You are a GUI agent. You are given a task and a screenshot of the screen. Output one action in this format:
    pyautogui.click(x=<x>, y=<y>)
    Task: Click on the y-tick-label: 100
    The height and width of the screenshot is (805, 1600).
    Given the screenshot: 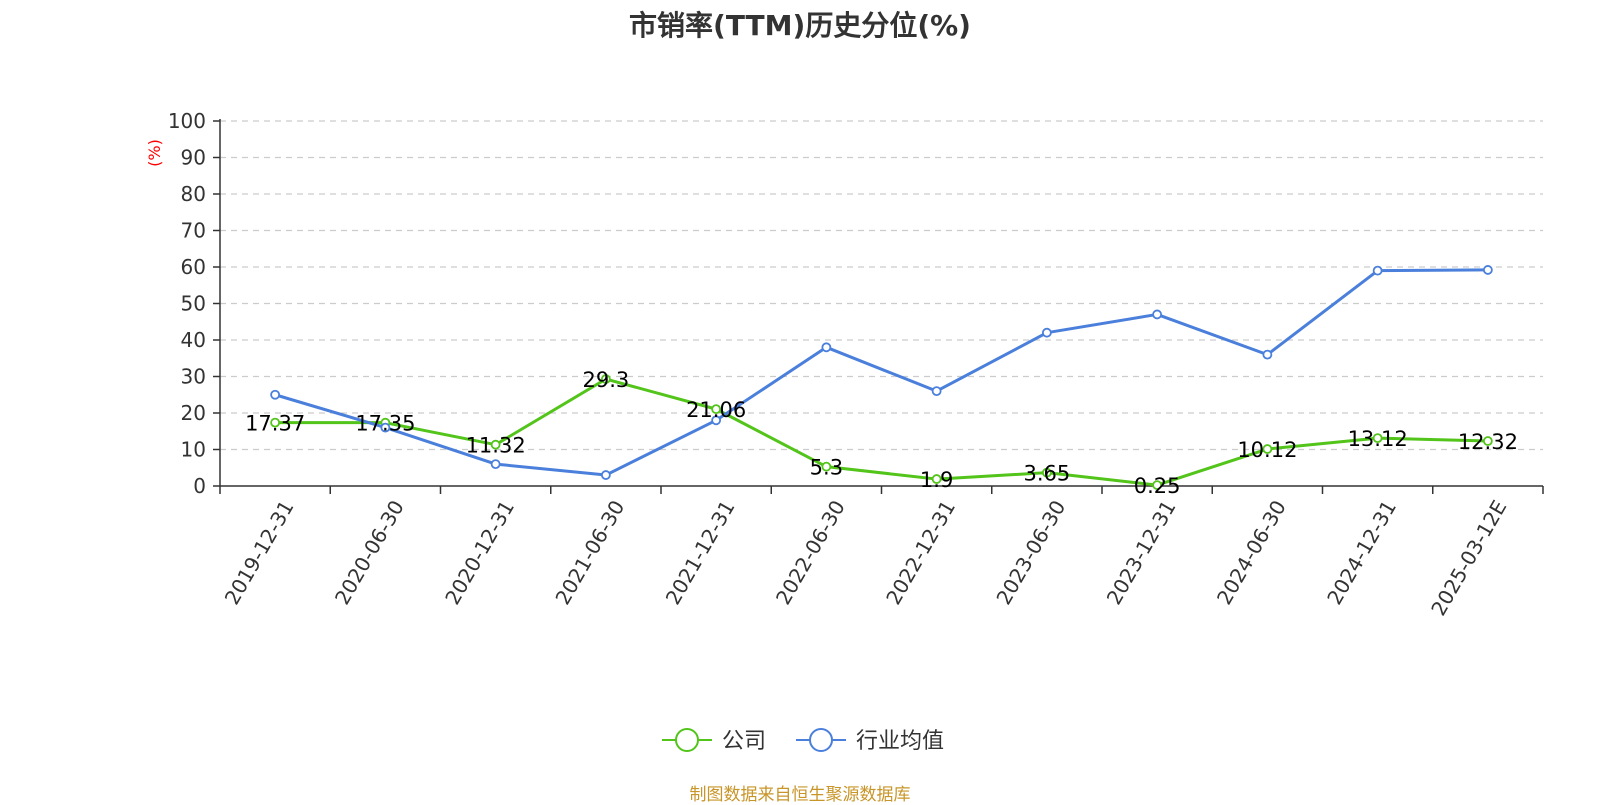 What is the action you would take?
    pyautogui.click(x=187, y=121)
    